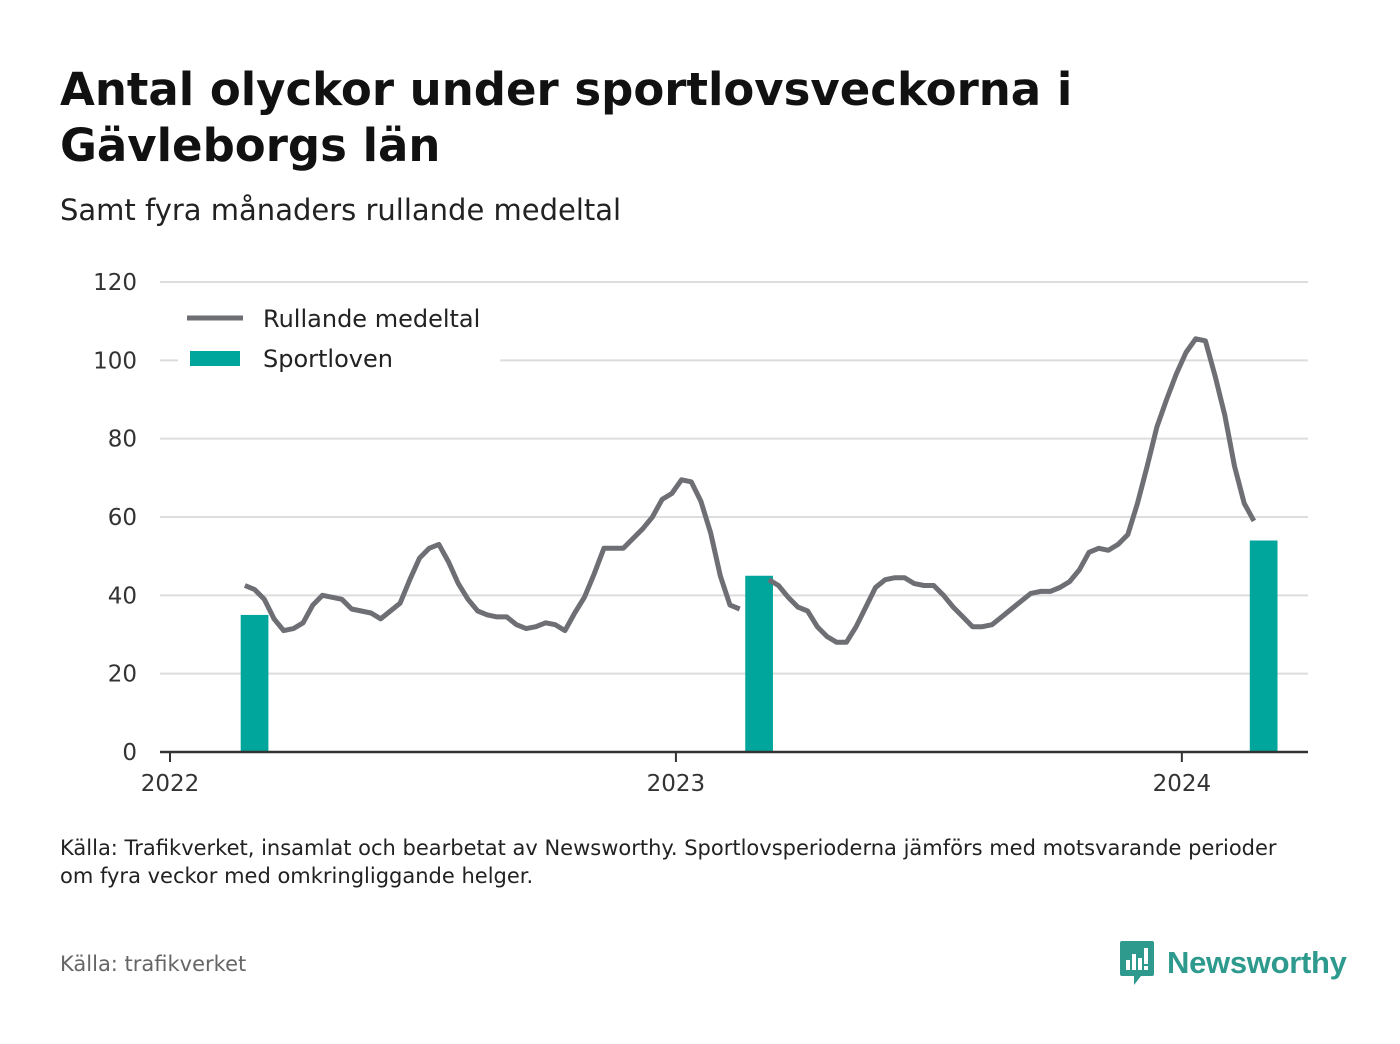 The image size is (1400, 1044). Describe the element at coordinates (1182, 784) in the screenshot. I see `x-tick-label: 2024` at that location.